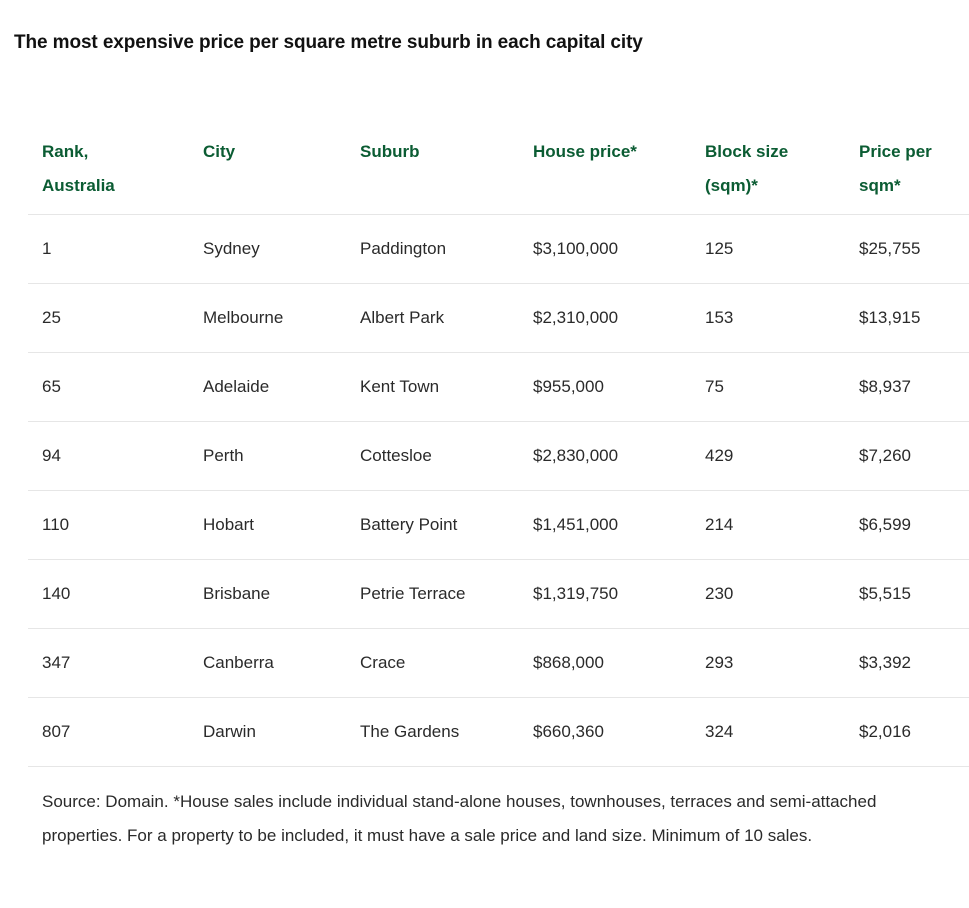 The image size is (969, 908). Describe the element at coordinates (714, 386) in the screenshot. I see `block-size-cell: 75` at that location.